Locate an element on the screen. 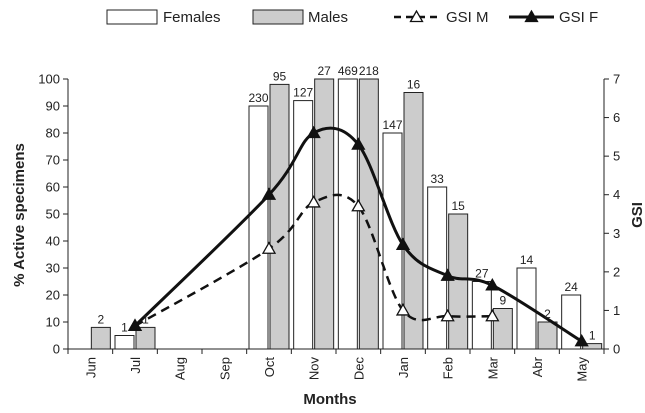 The width and height of the screenshot is (645, 413). y2-tick-label: 4 is located at coordinates (616, 194).